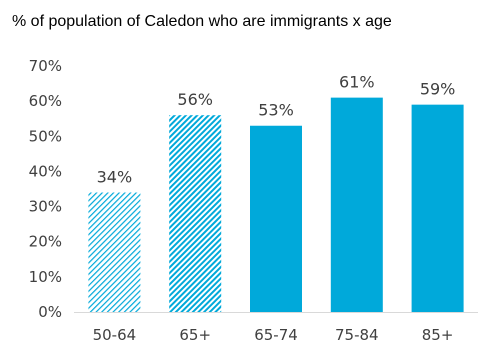 The image size is (481, 351). Describe the element at coordinates (357, 335) in the screenshot. I see `x-category-label: 75-84` at that location.